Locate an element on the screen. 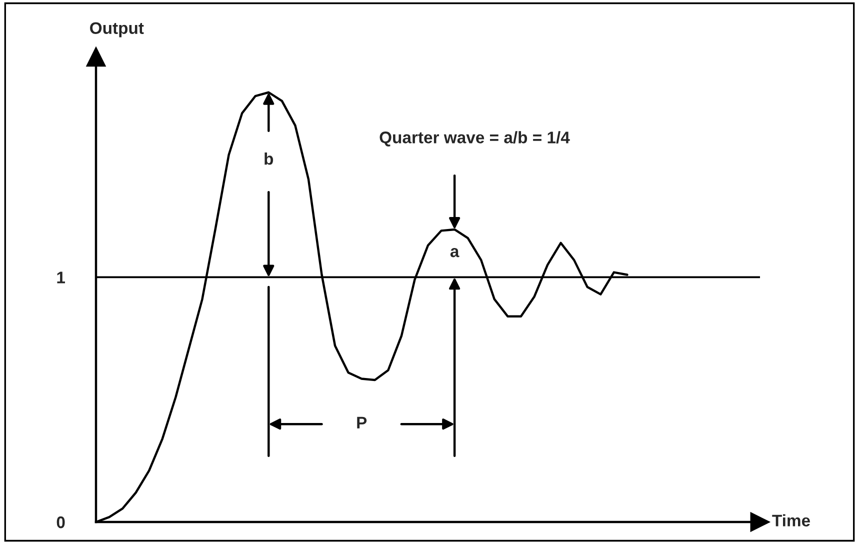 Image resolution: width=859 pixels, height=544 pixels. y-tick-label: 1 is located at coordinates (61, 278).